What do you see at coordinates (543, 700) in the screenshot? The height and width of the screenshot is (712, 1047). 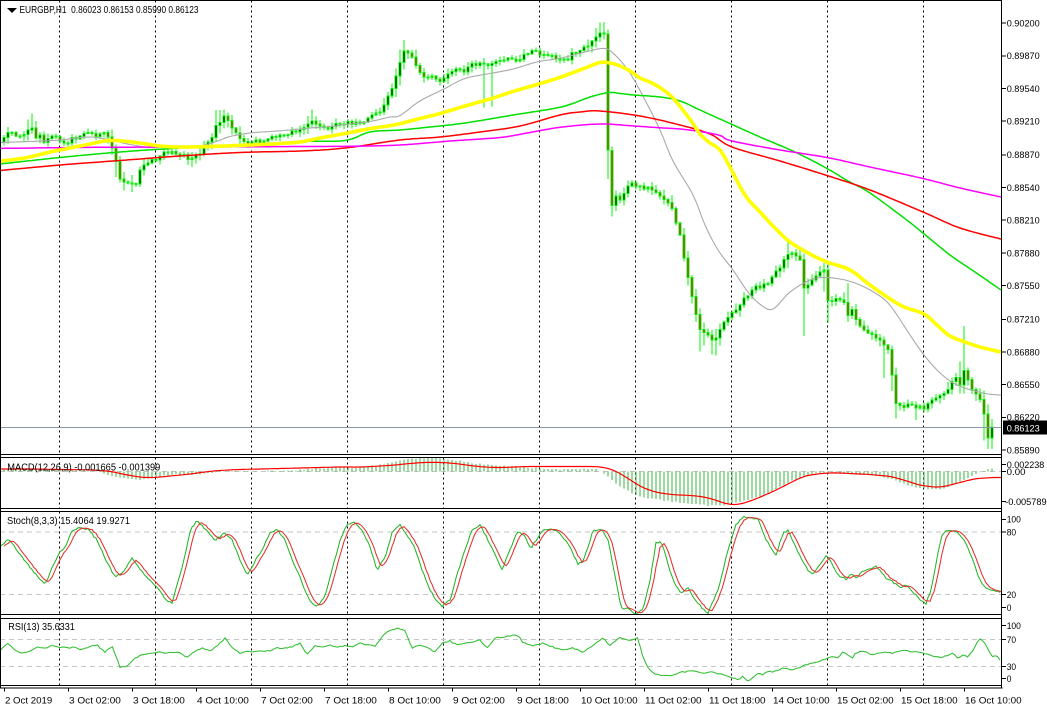 I see `svg-text: 9 Oct 18:00` at bounding box center [543, 700].